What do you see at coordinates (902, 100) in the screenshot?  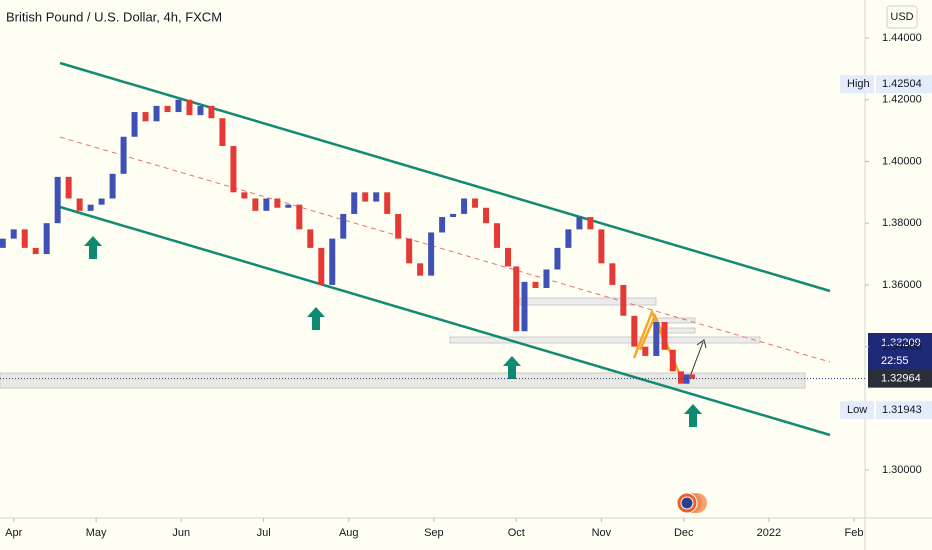 I see `y-tick-label: 1.42000` at bounding box center [902, 100].